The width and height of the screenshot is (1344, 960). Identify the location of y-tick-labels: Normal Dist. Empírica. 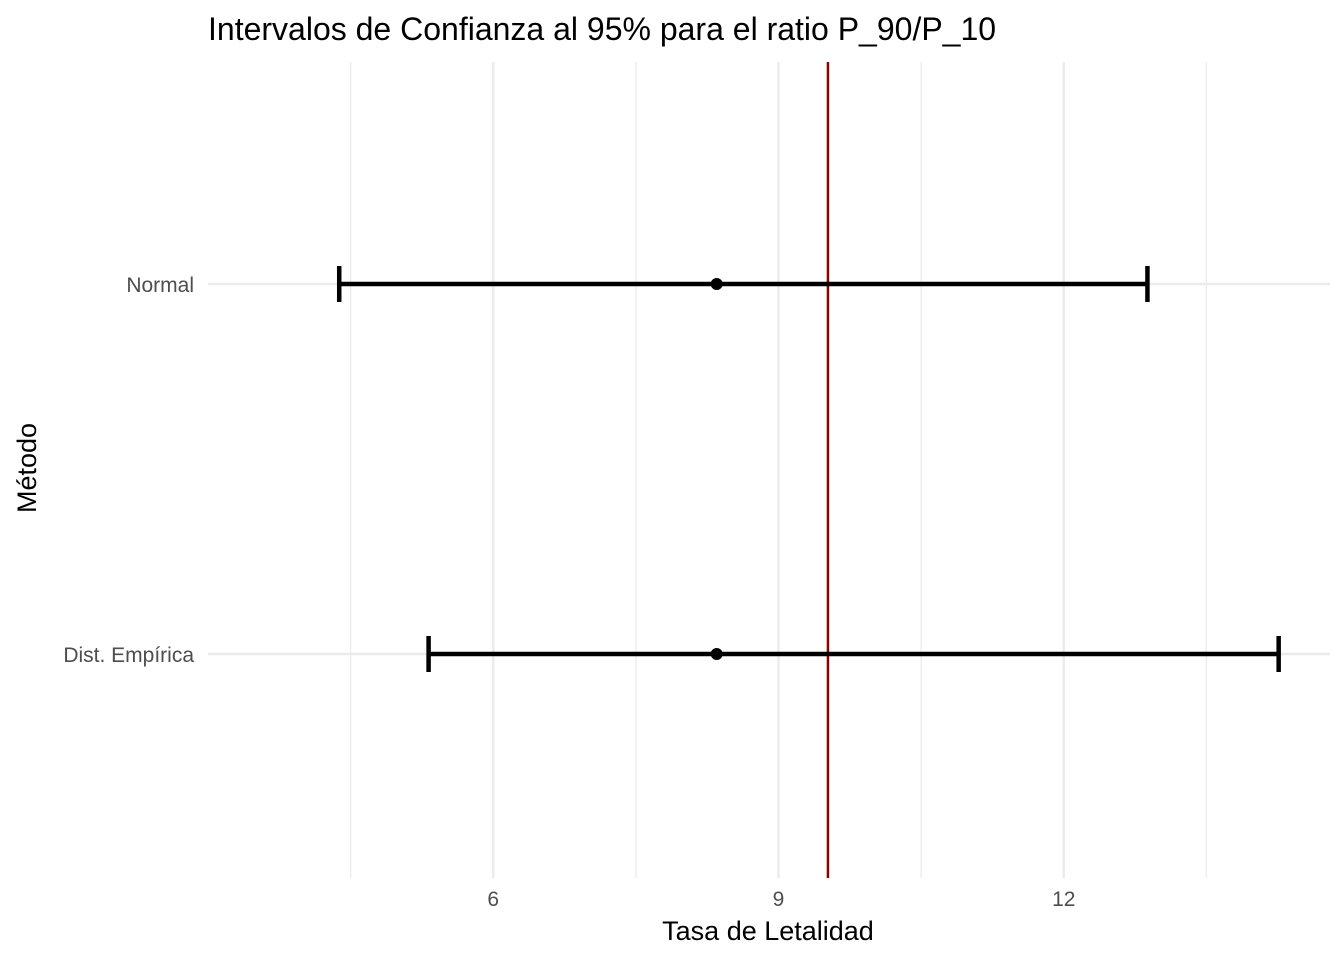
(128, 470).